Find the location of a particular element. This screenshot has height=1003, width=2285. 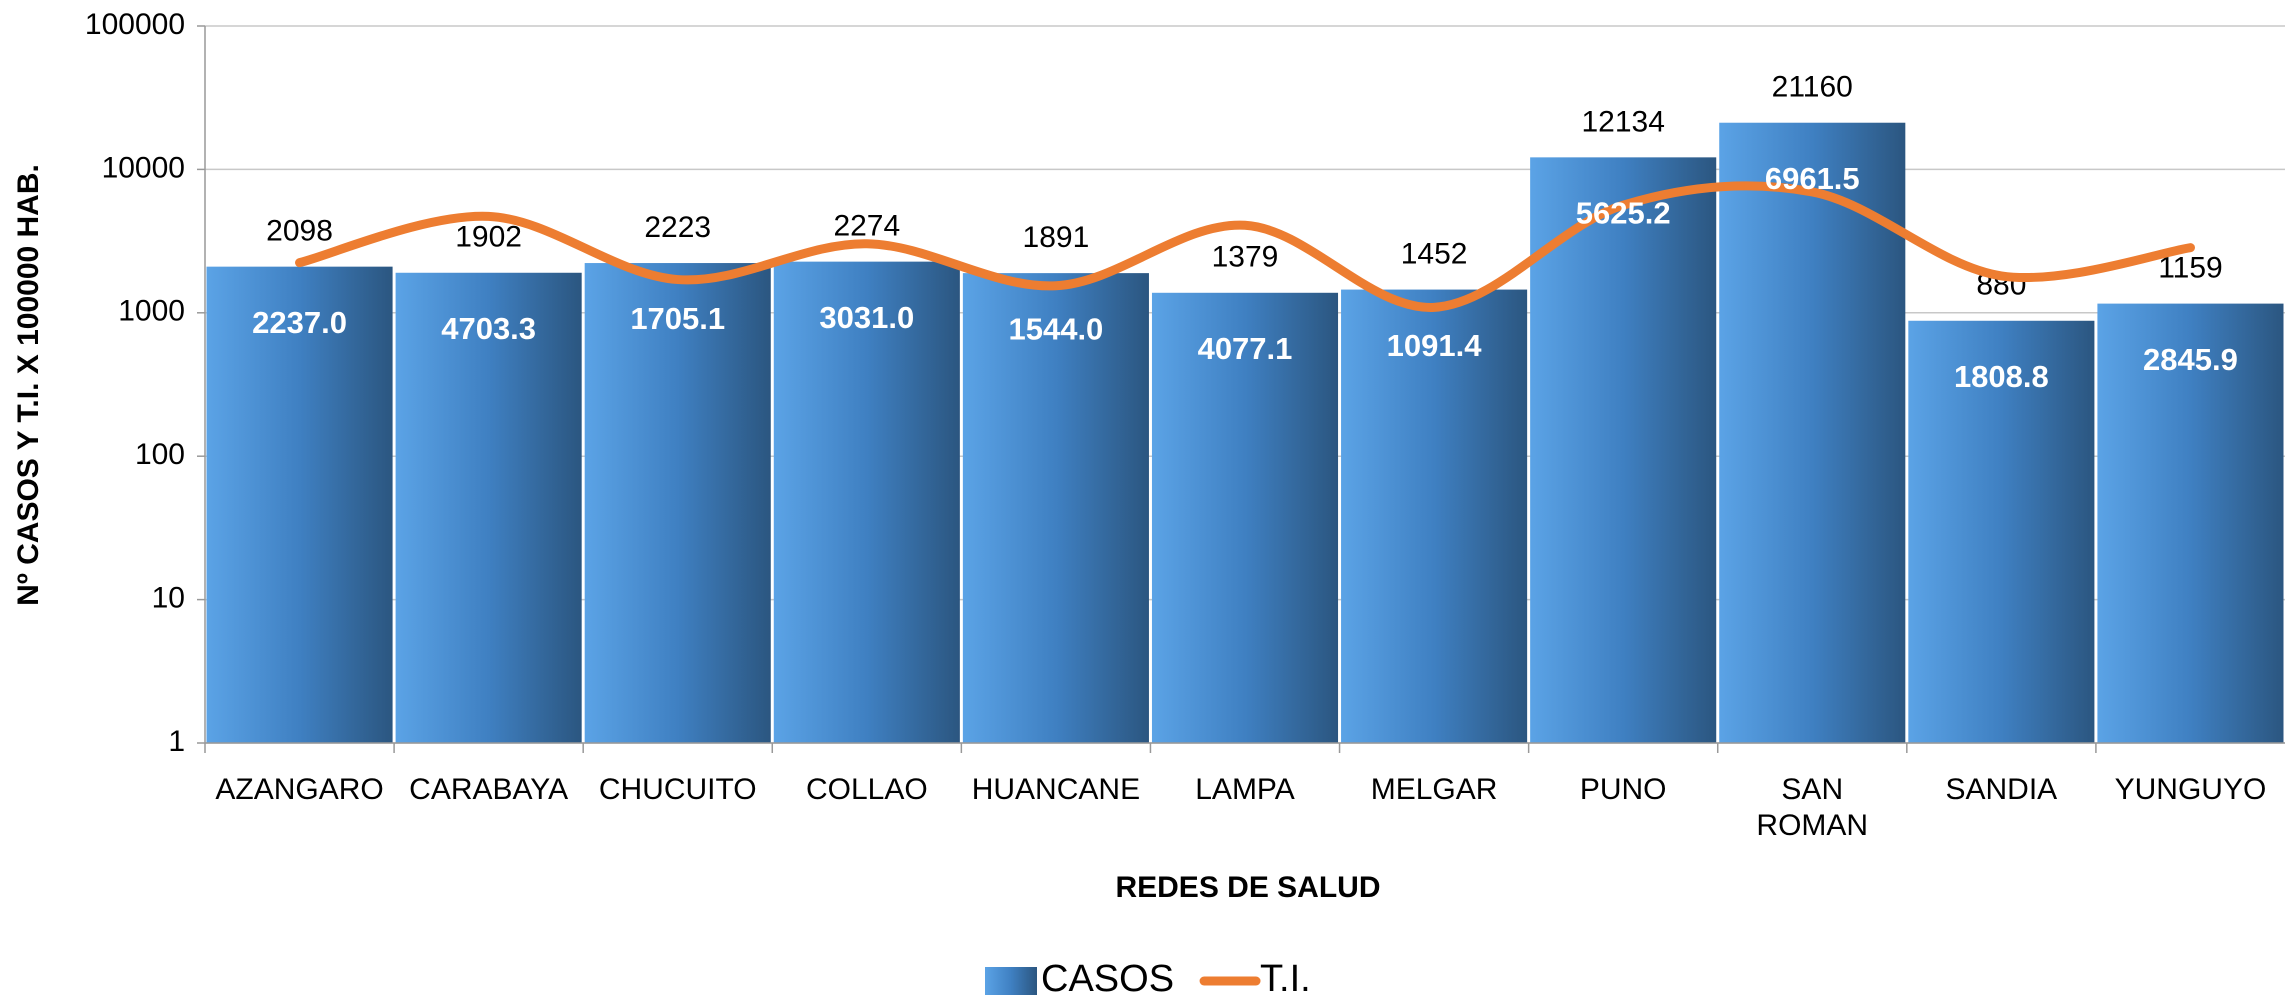

line-value-label: 1091.4 is located at coordinates (1435, 345).